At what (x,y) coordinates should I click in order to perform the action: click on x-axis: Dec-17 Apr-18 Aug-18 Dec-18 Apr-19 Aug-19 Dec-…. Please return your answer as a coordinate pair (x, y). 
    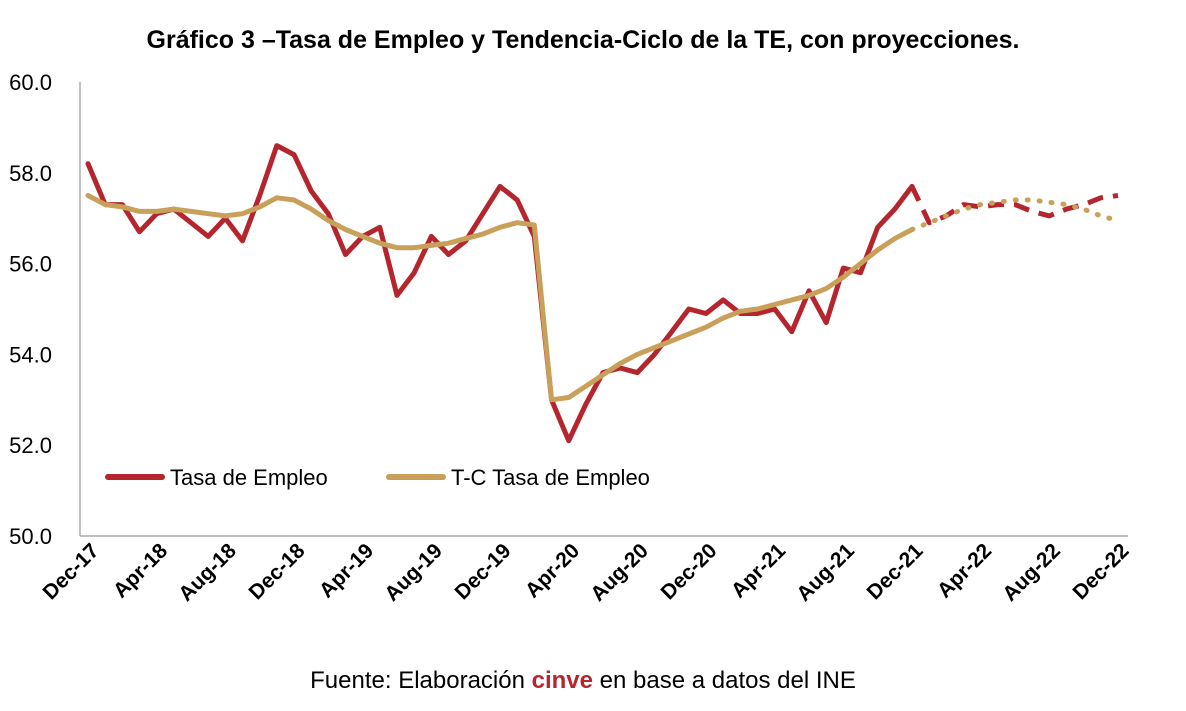
    Looking at the image, I should click on (586, 570).